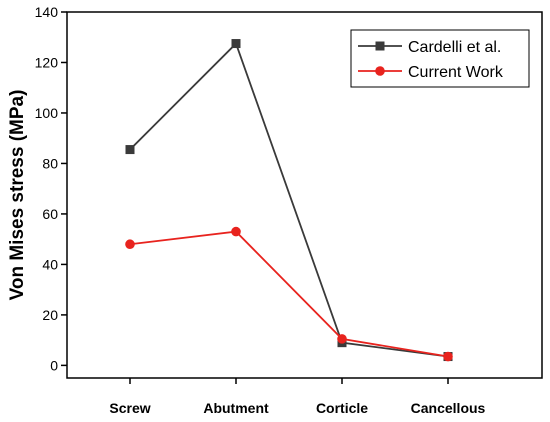 The width and height of the screenshot is (550, 422). What do you see at coordinates (50, 315) in the screenshot?
I see `y-tick-label: 20` at bounding box center [50, 315].